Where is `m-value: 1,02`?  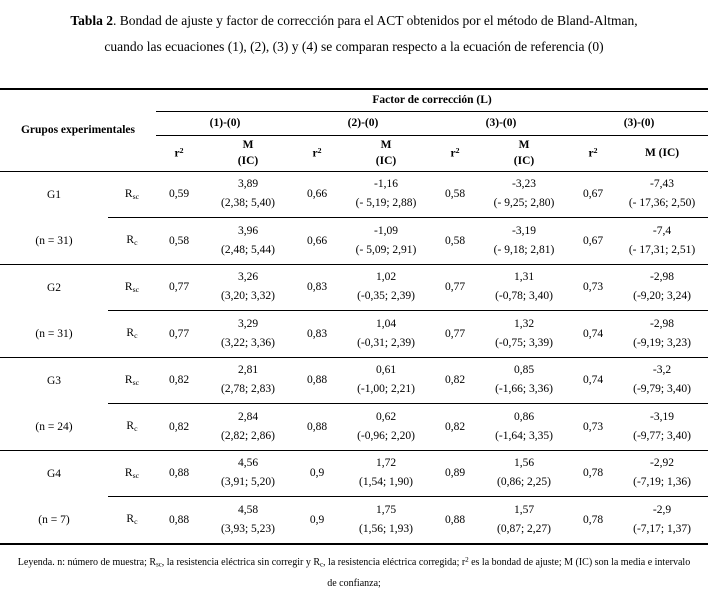
m-value: 1,02 is located at coordinates (386, 277).